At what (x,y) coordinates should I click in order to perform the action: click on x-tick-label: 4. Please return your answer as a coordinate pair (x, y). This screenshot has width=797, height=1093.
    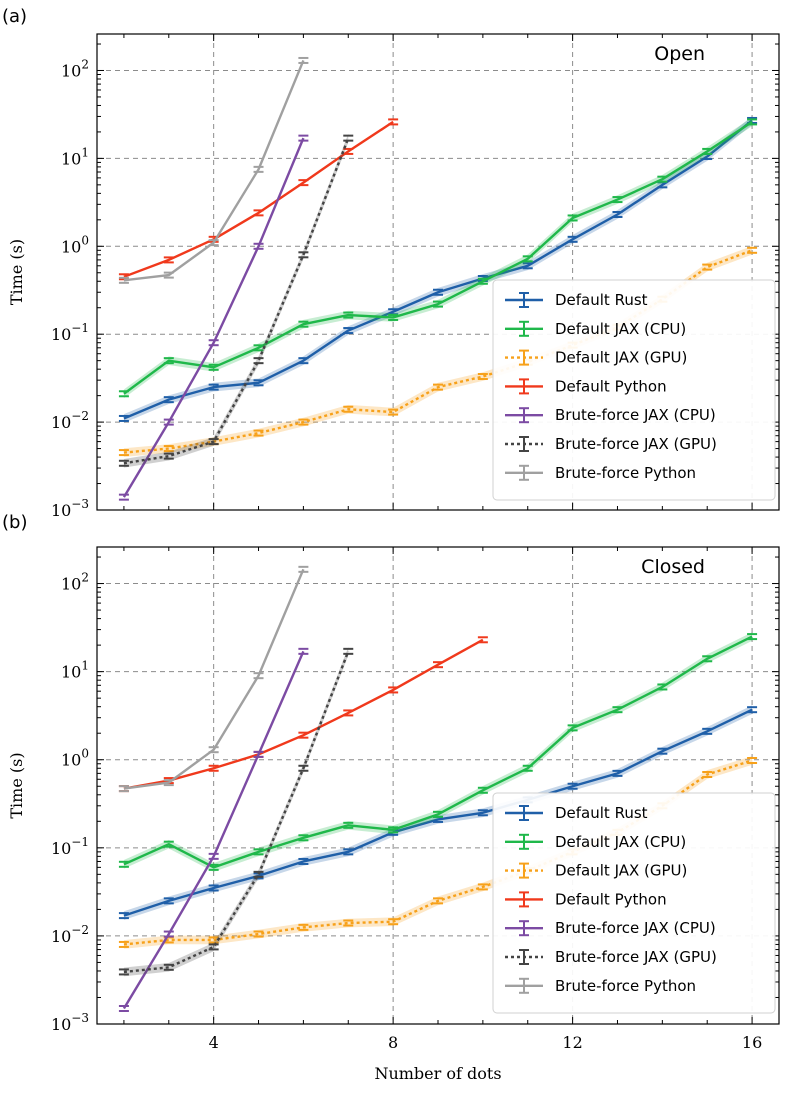
    Looking at the image, I should click on (214, 1042).